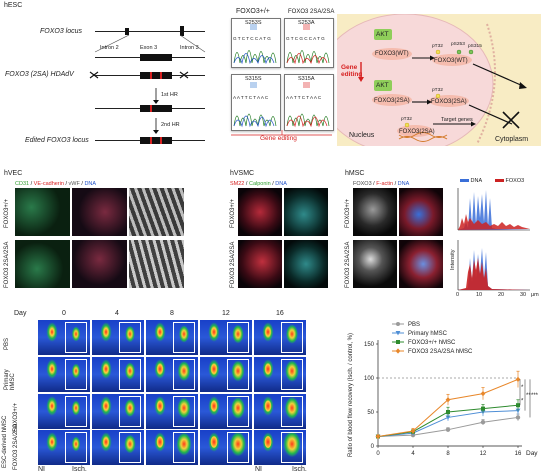 The width and height of the screenshot is (543, 475). Describe the element at coordinates (109, 48) in the screenshot. I see `intron2-label: Intron 2` at that location.